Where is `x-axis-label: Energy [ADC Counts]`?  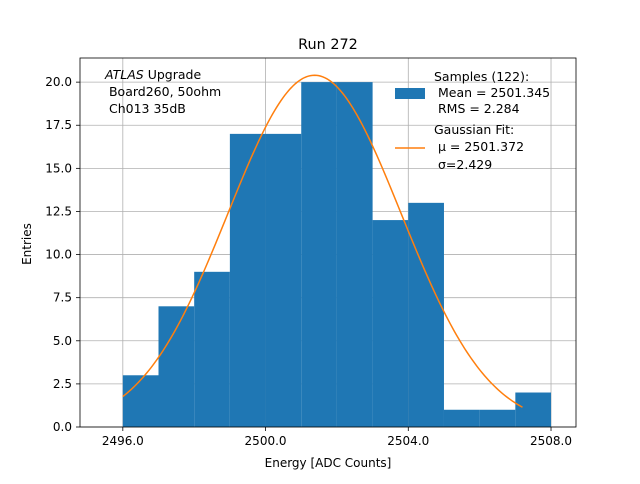 x-axis-label: Energy [ADC Counts] is located at coordinates (328, 463).